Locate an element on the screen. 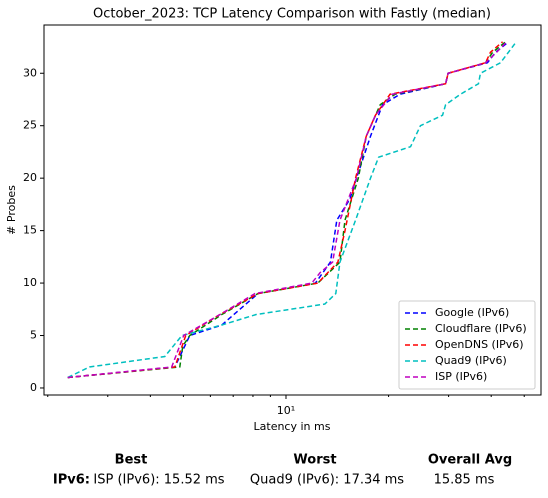 The width and height of the screenshot is (548, 498). worst-value: Quad9 (IPv6): 17.34 ms is located at coordinates (327, 480).